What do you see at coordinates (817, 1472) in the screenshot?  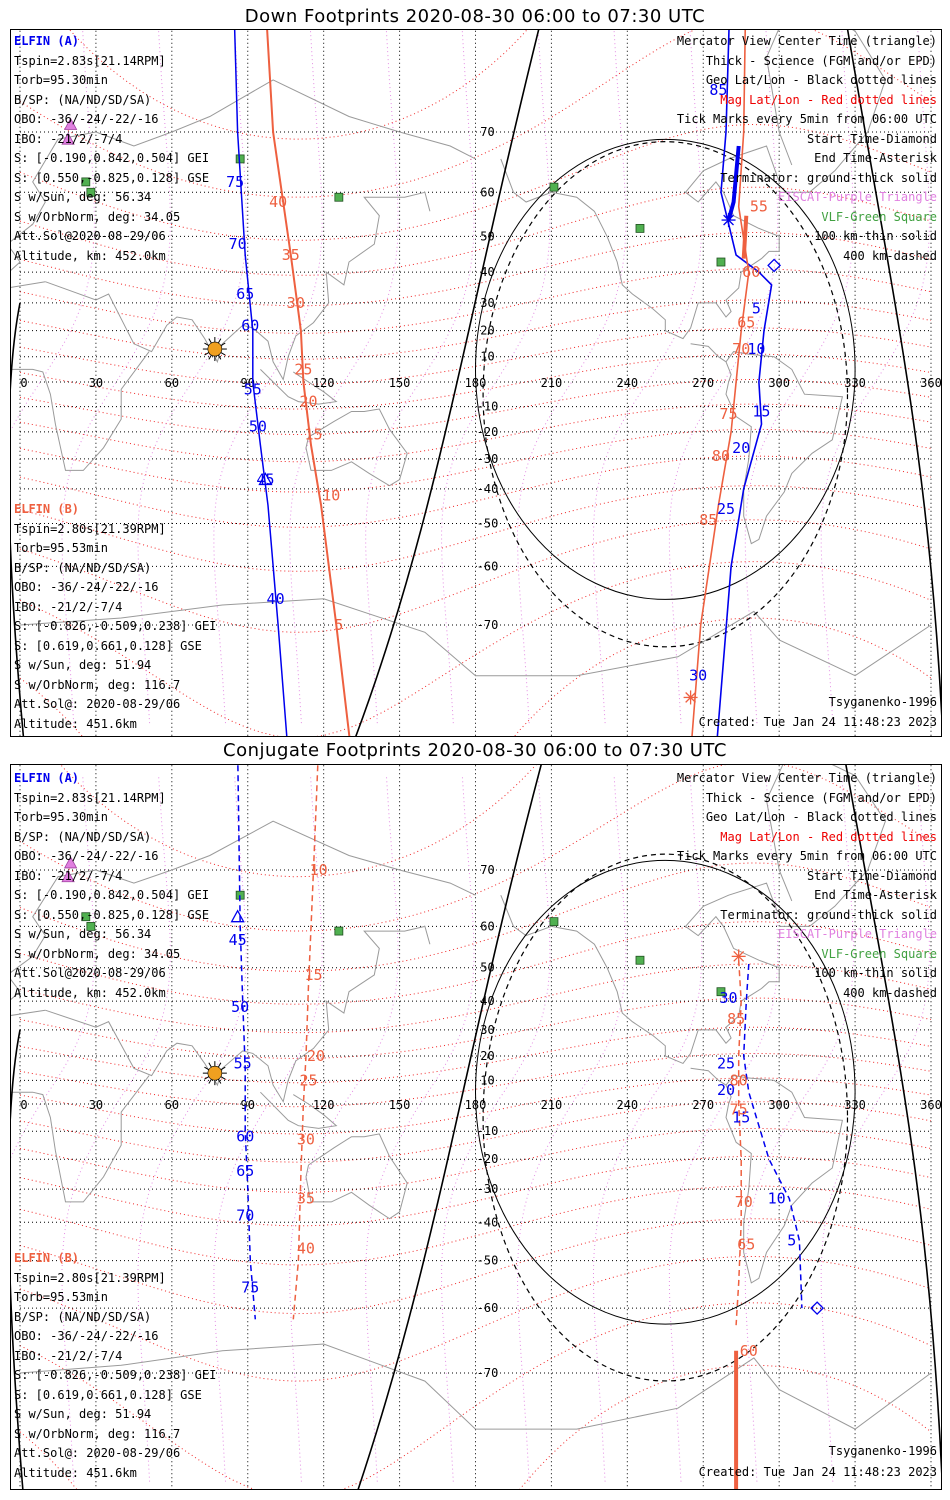 I see `created-timestamp: Created: Tue Jan 24 11:48:23 2023` at bounding box center [817, 1472].